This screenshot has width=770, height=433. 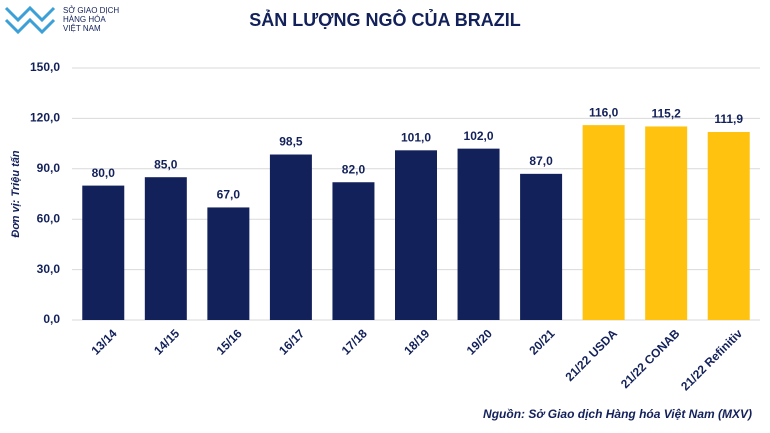 What do you see at coordinates (84, 19) in the screenshot?
I see `logo-text: HÀNG HÓA` at bounding box center [84, 19].